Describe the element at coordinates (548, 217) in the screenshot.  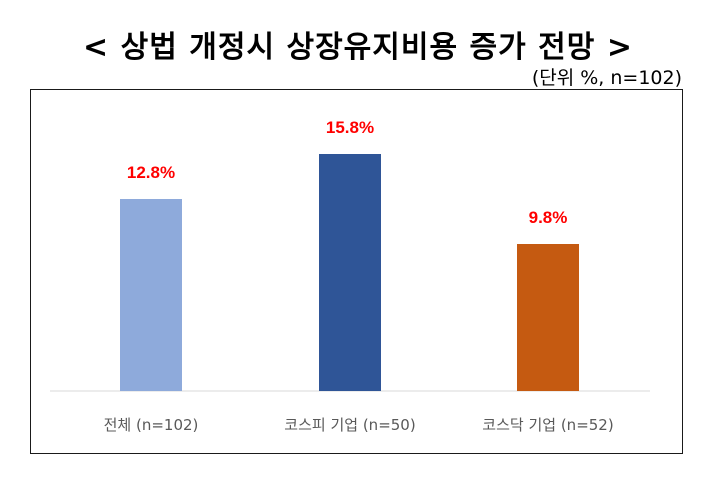
I see `value-label-3: 9.8%` at that location.